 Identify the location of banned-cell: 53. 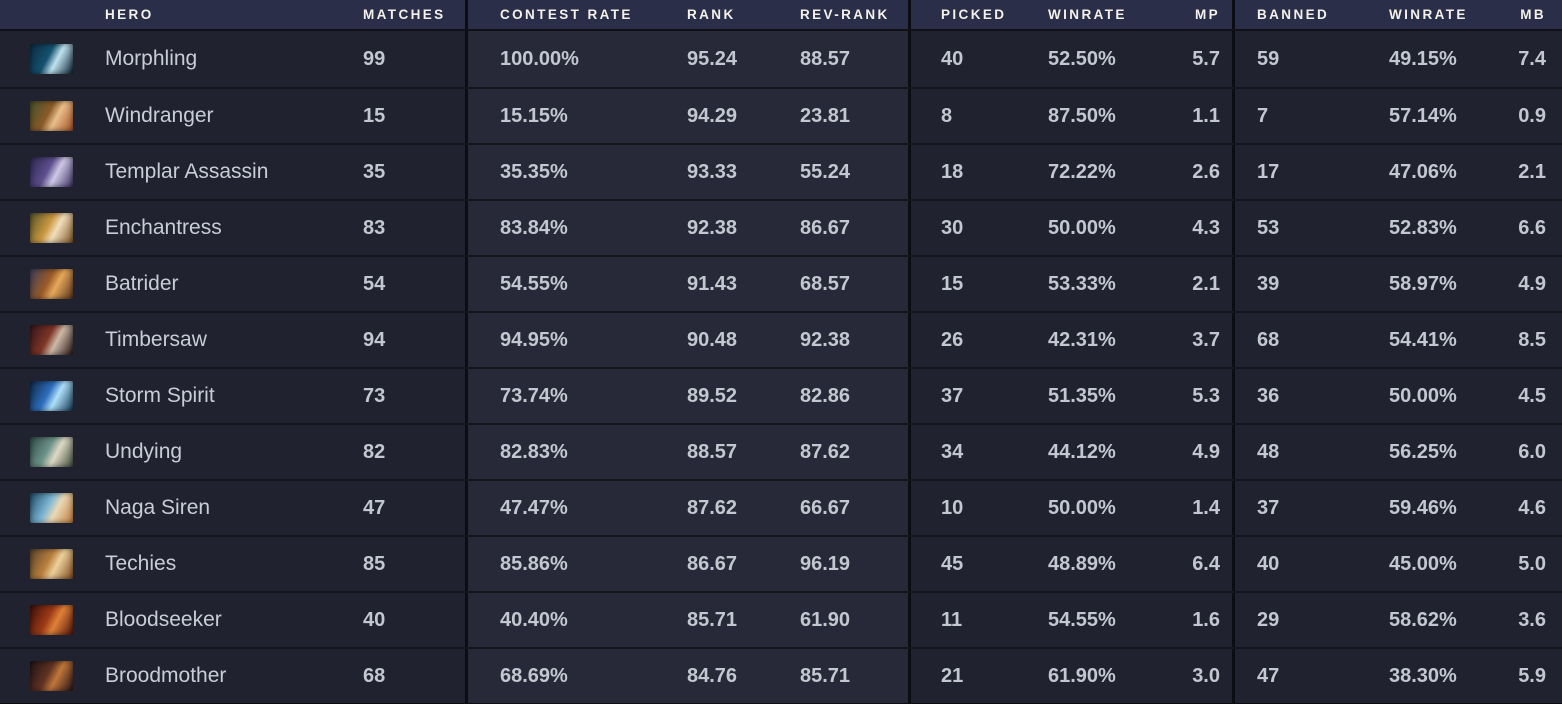
(1299, 228).